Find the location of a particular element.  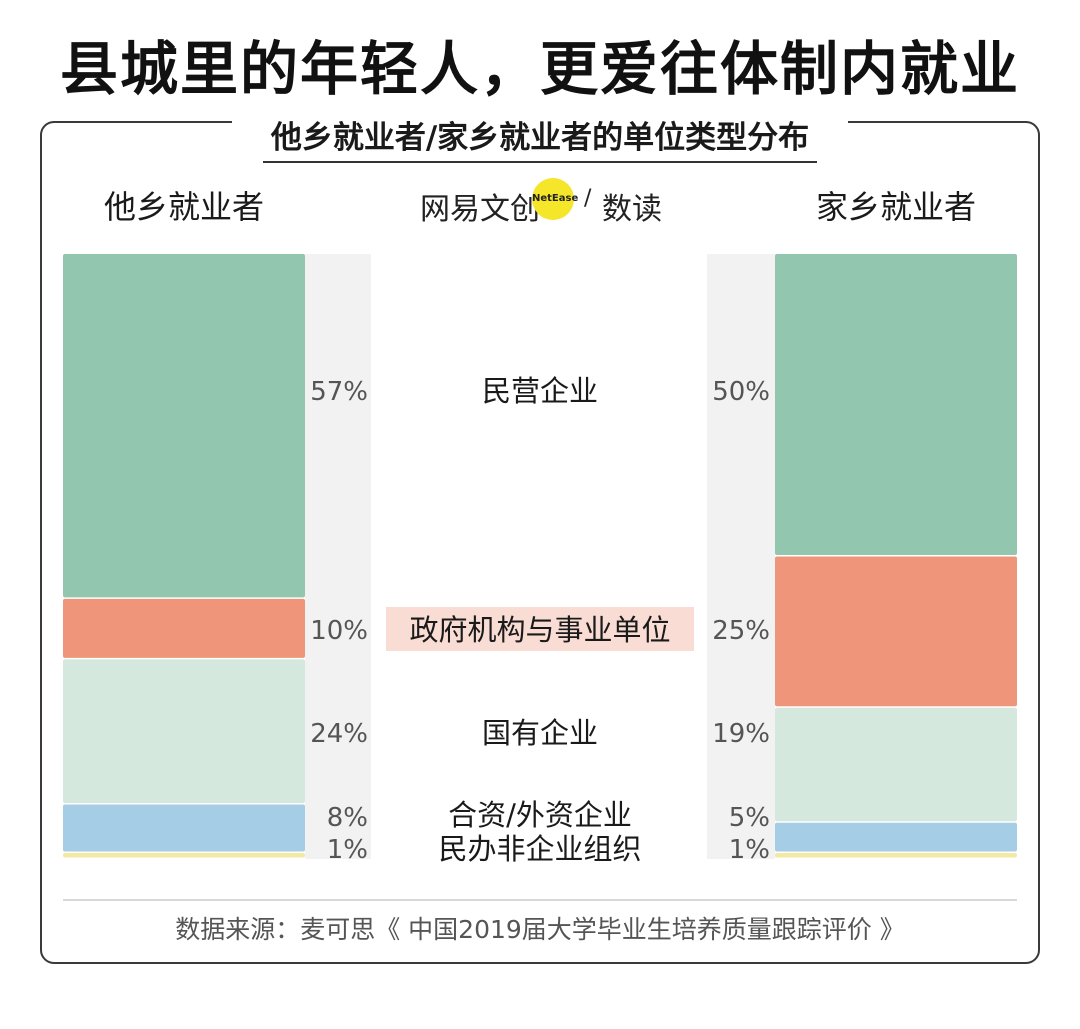

logo-sub: 数读 is located at coordinates (632, 209).